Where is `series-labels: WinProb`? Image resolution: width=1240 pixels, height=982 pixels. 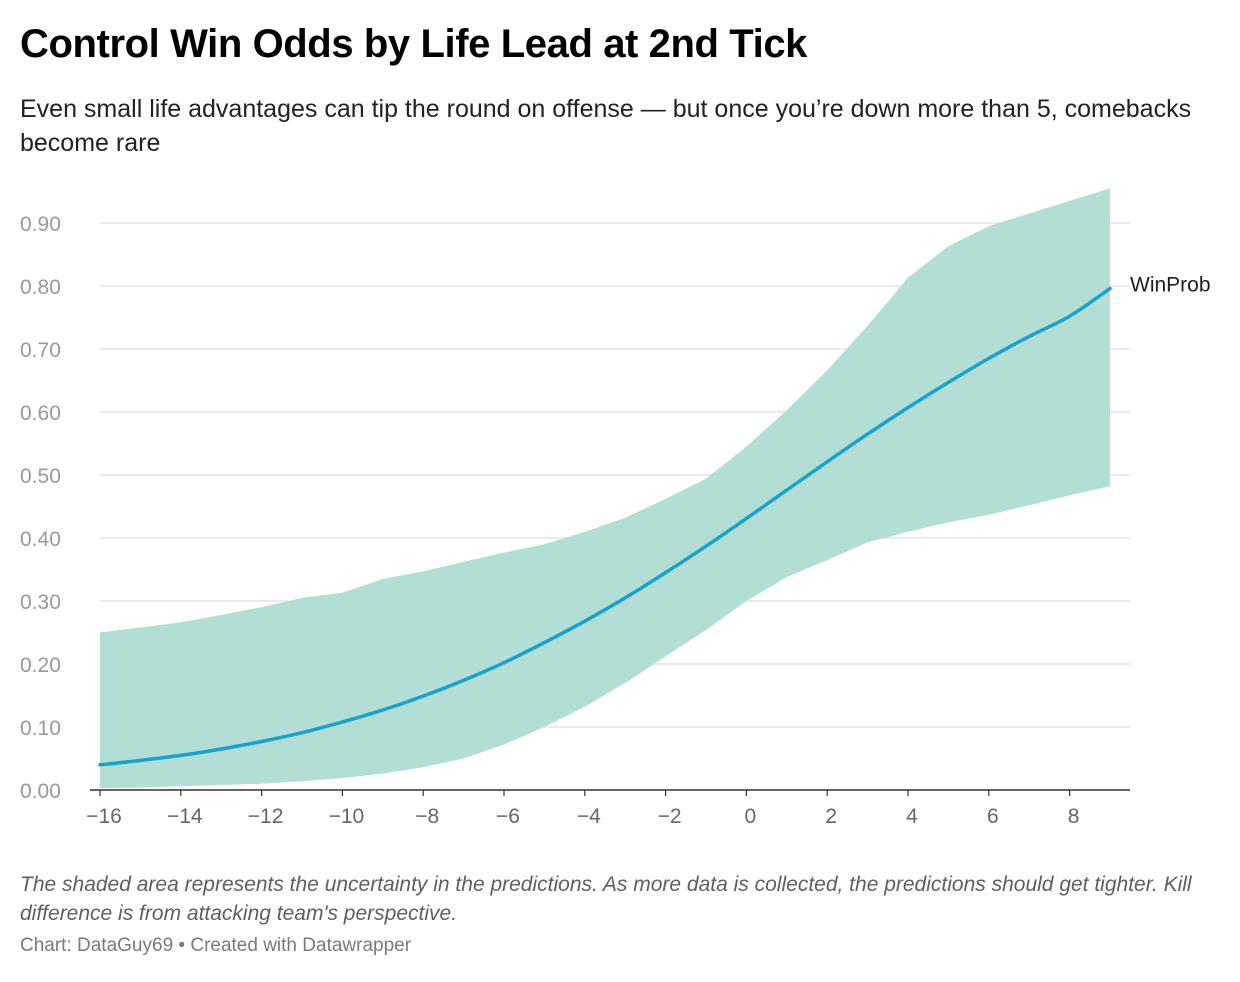
series-labels: WinProb is located at coordinates (1170, 285).